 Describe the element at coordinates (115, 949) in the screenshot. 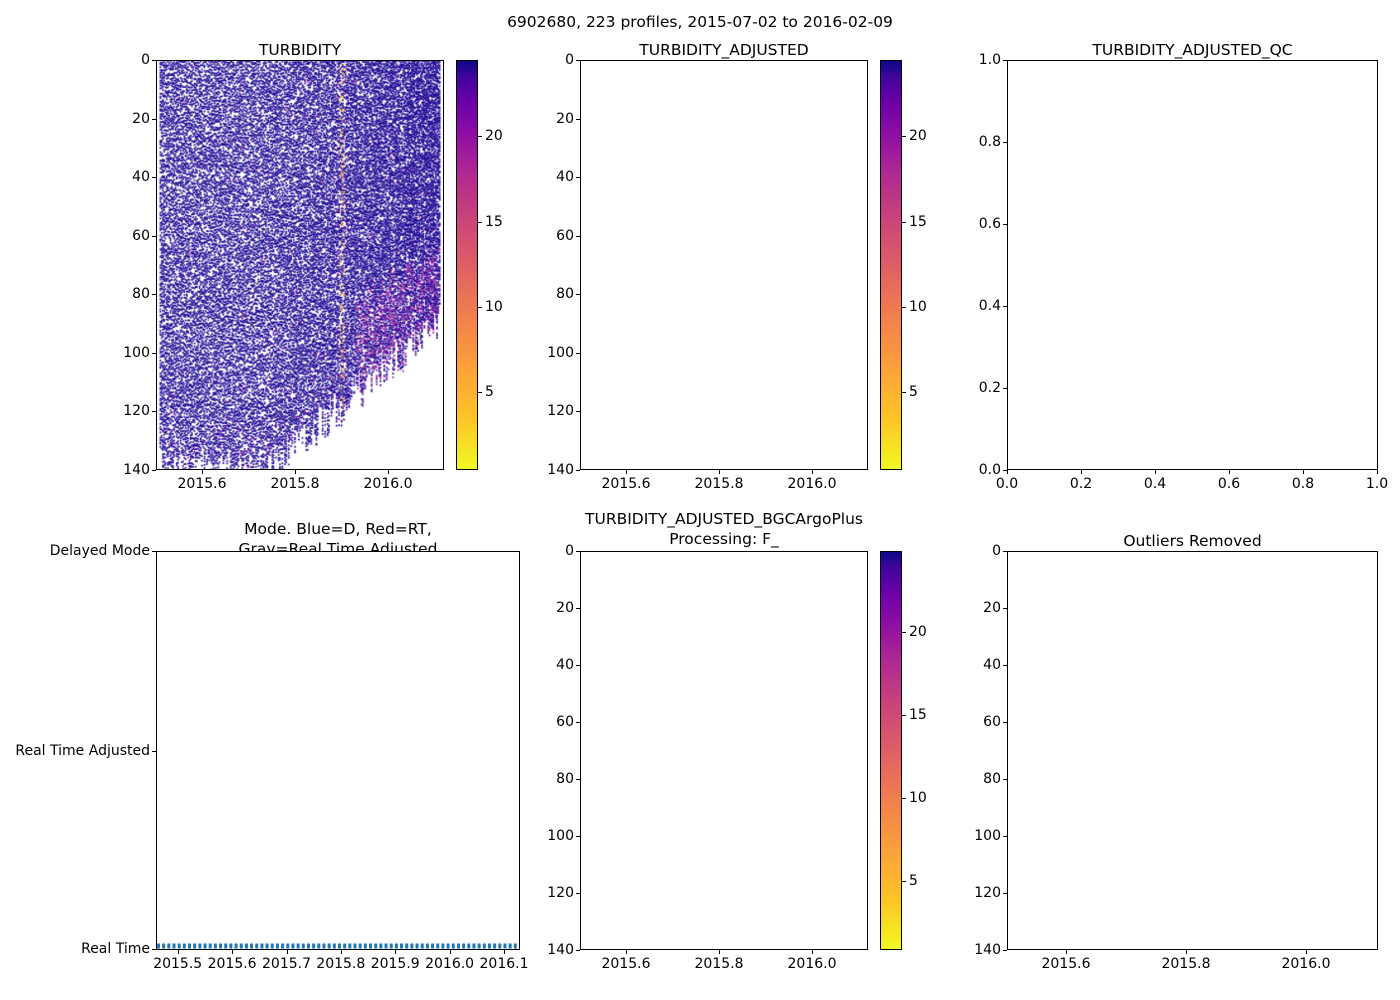

I see `ytick-label-real-time: Real Time` at that location.